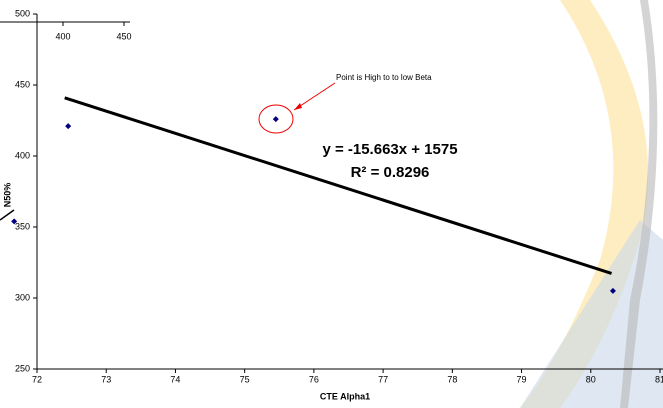  I want to click on x-tick-label: 76, so click(314, 379).